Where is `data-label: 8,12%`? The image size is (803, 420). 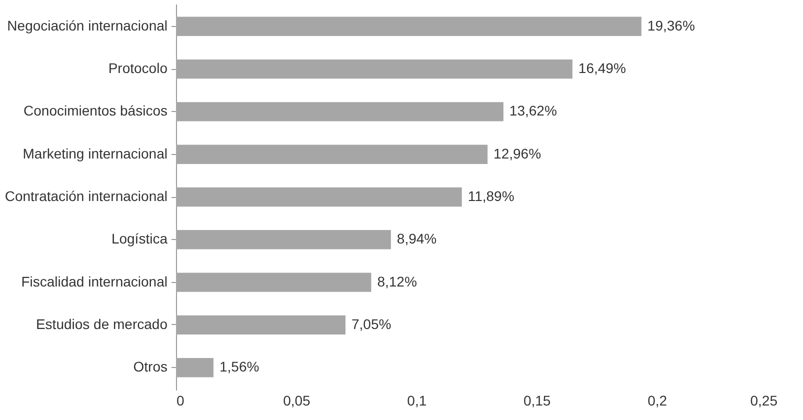
data-label: 8,12% is located at coordinates (397, 281).